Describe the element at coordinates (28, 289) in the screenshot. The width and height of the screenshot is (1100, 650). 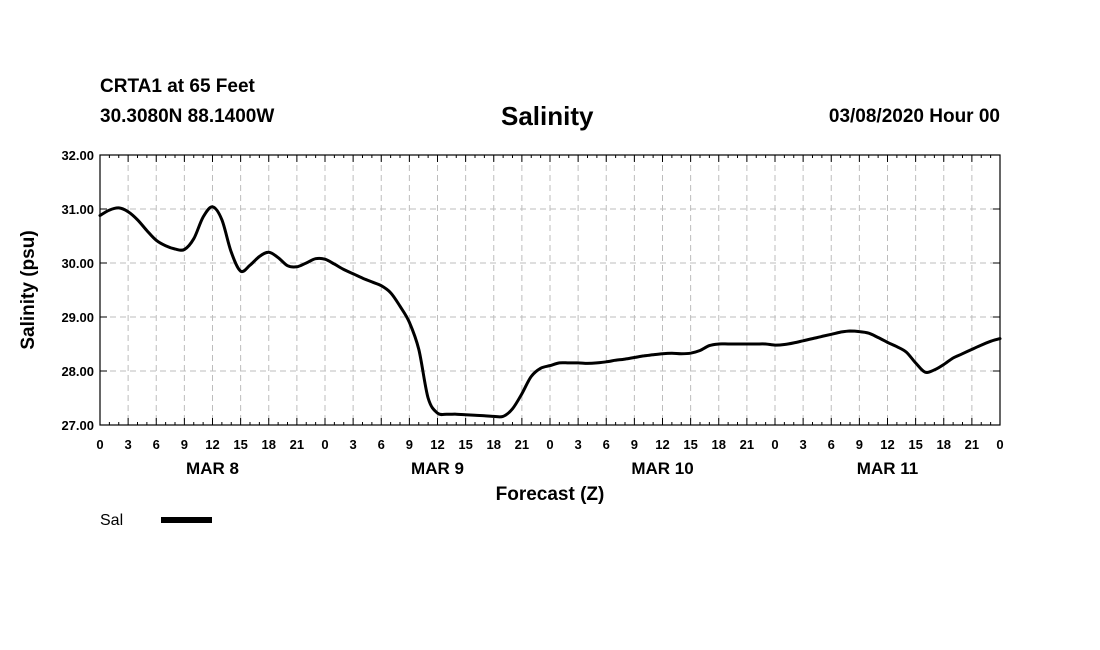
I see `y-axis-title: Salinity (psu)` at that location.